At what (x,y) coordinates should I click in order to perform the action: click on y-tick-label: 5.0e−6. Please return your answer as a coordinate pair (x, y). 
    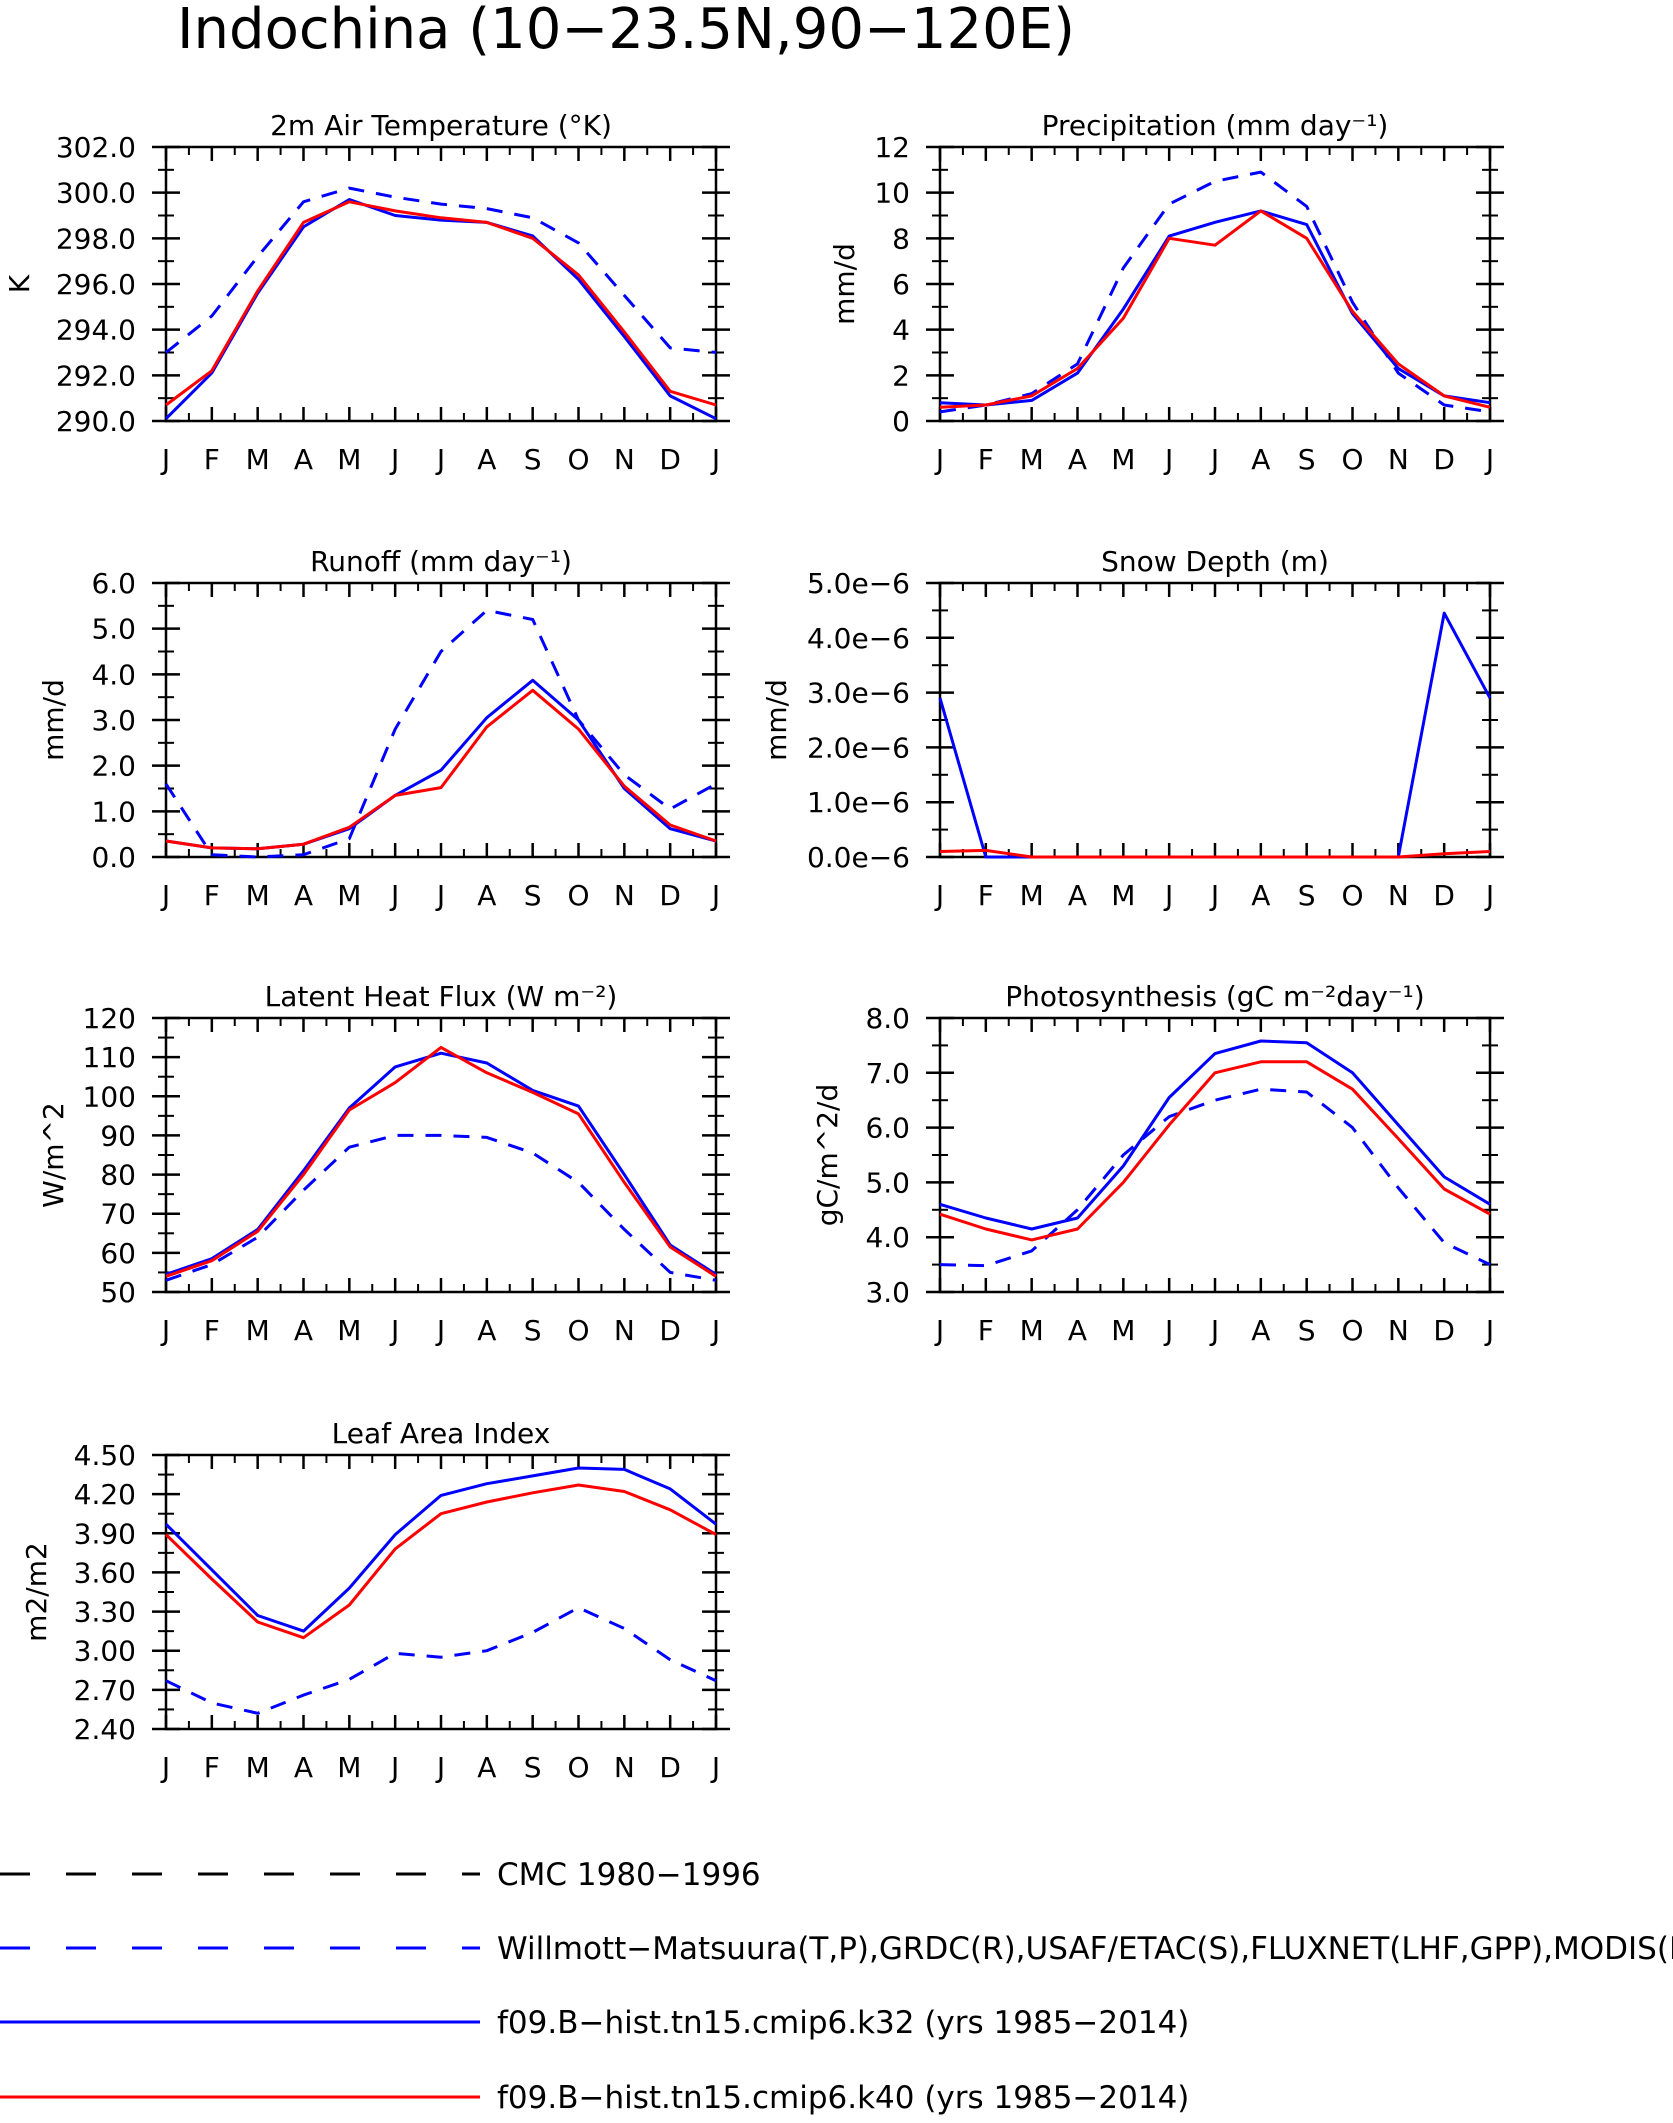
    Looking at the image, I should click on (858, 583).